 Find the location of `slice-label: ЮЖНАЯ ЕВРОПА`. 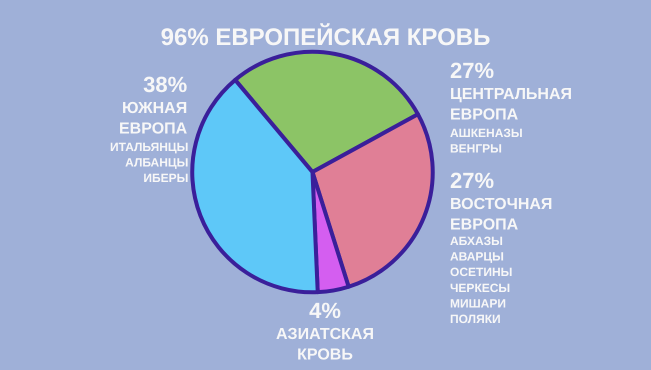

slice-label: ЮЖНАЯ ЕВРОПА is located at coordinates (153, 119).